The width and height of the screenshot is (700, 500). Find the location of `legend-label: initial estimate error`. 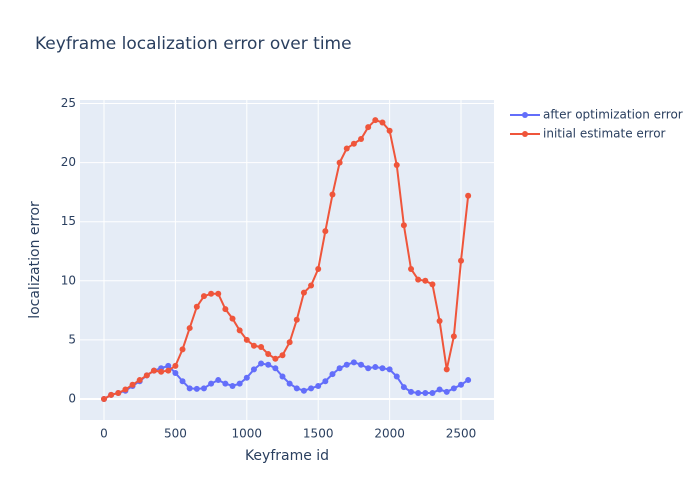

legend-label: initial estimate error is located at coordinates (604, 134).